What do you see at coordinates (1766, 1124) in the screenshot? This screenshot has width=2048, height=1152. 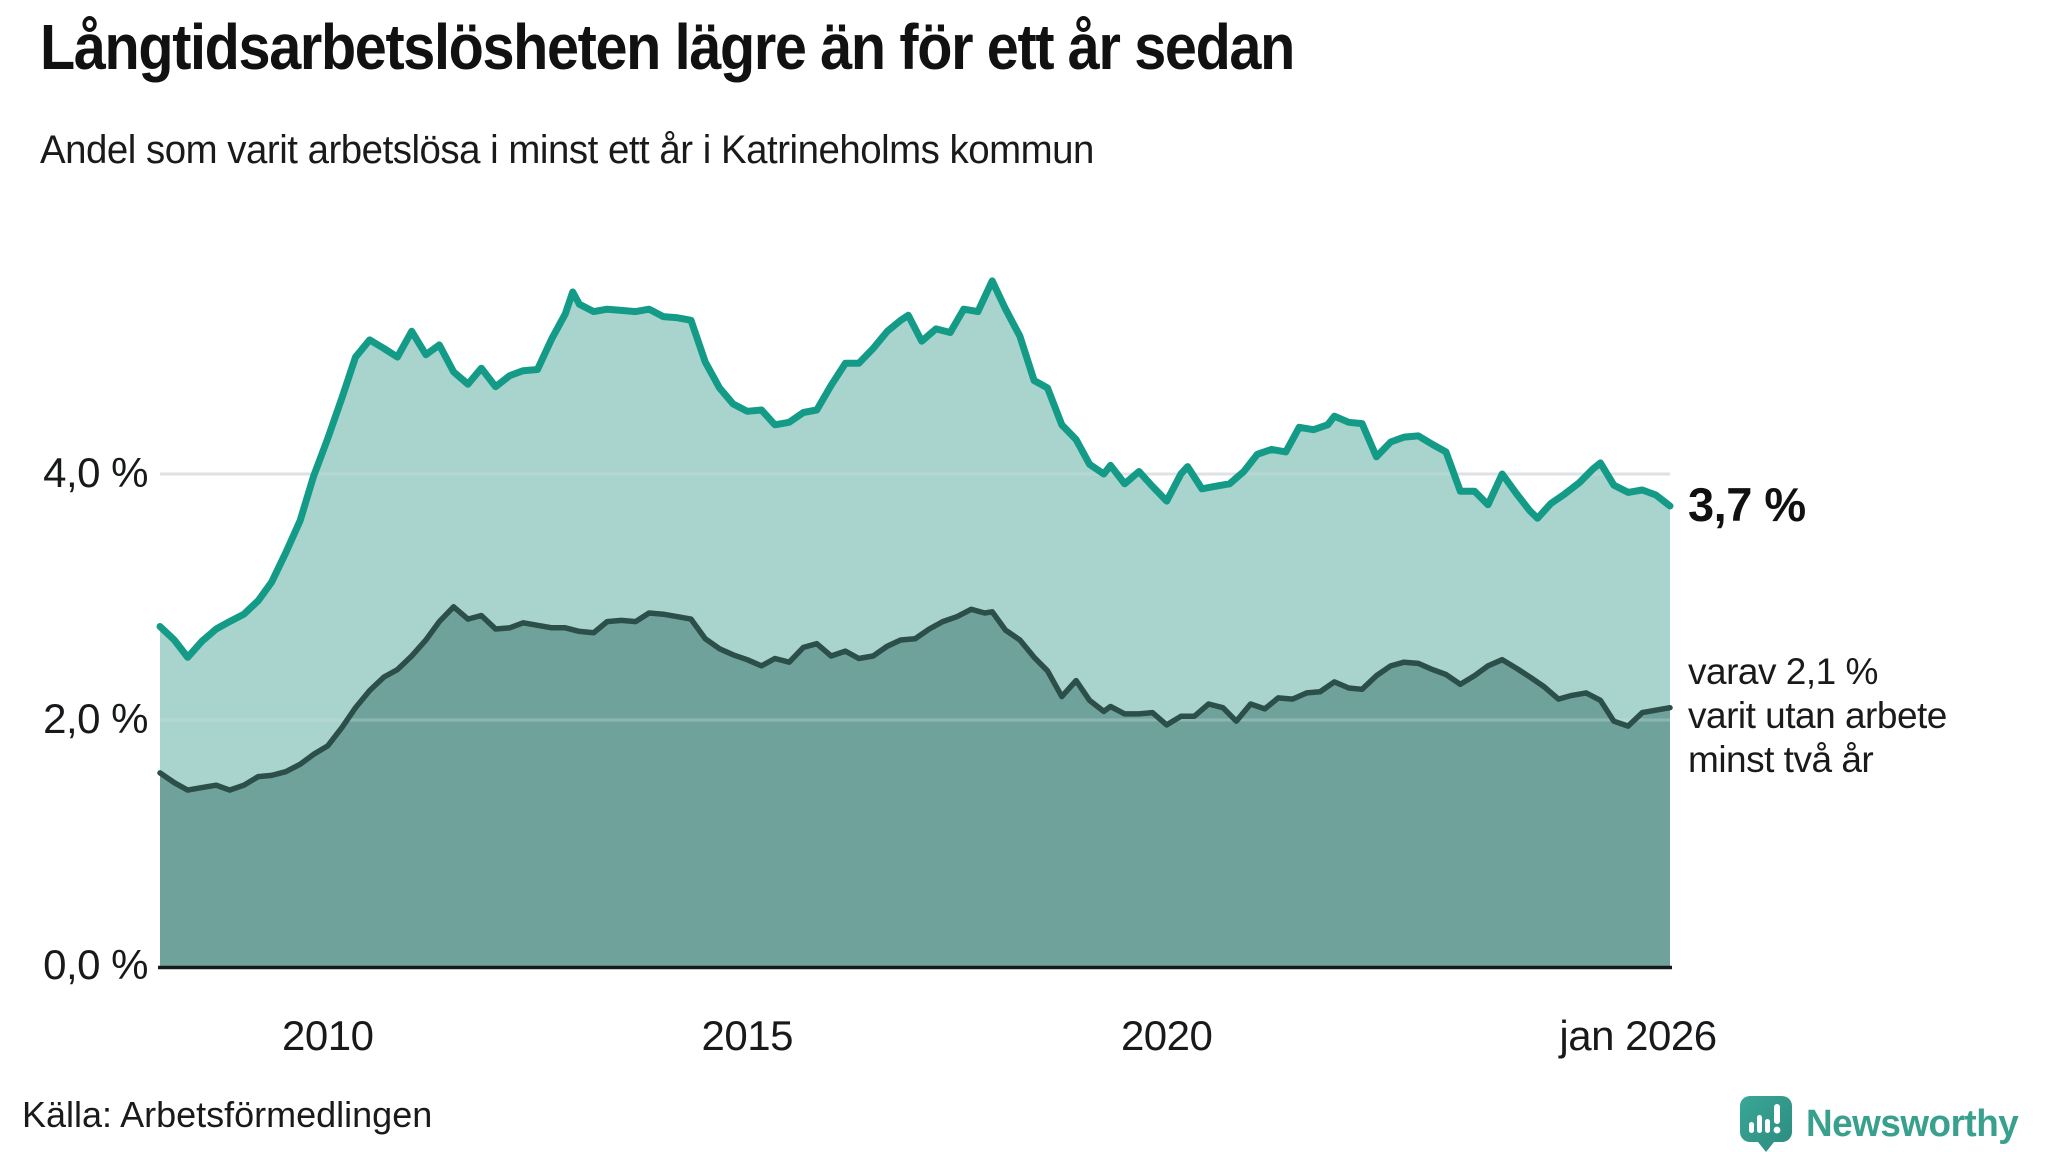 I see `bar-chart-speech-bubble-icon` at bounding box center [1766, 1124].